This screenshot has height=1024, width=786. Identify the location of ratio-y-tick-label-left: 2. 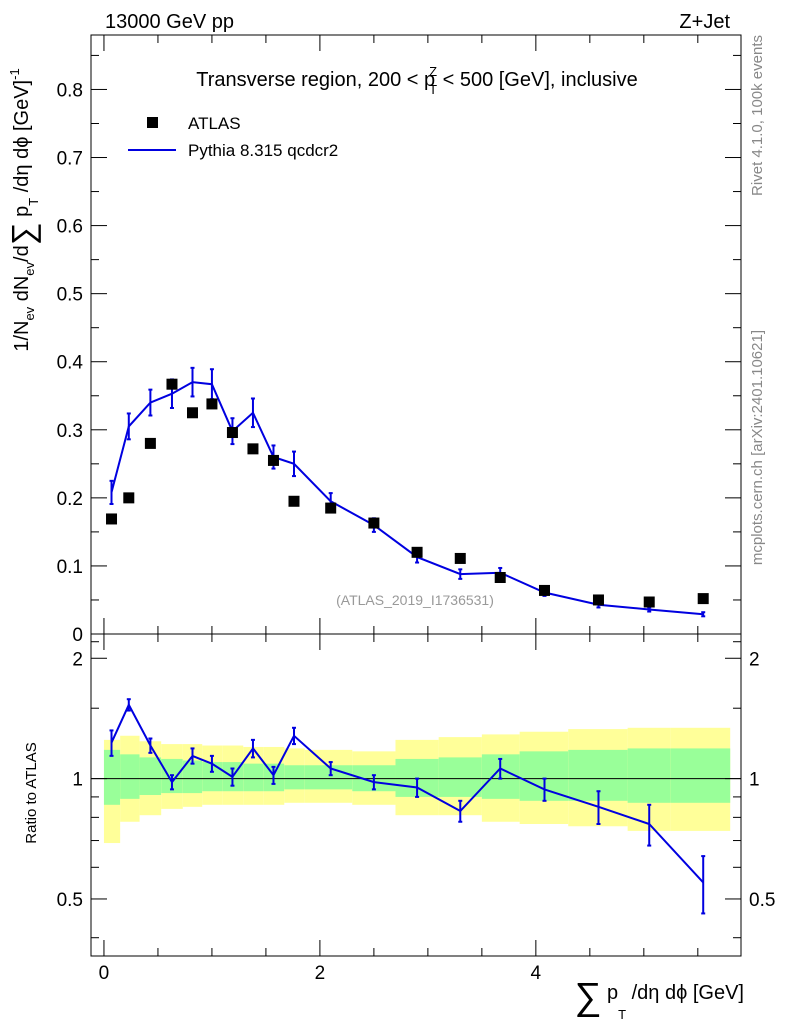
(77, 659).